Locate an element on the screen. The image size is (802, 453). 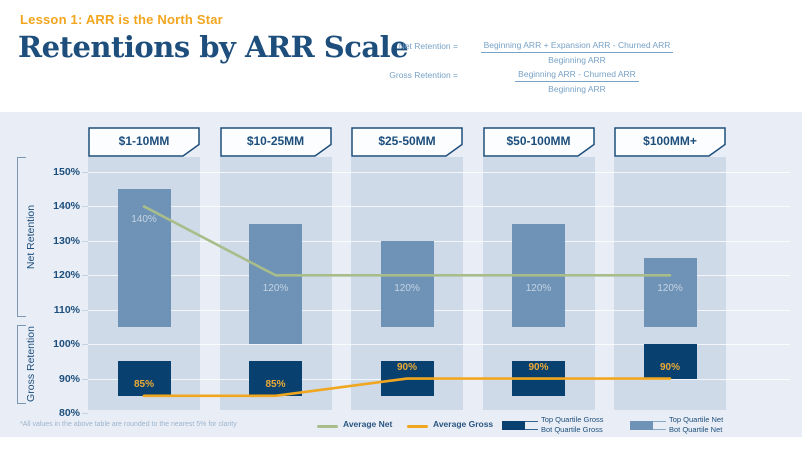
category-tag-label: $1-10MM is located at coordinates (144, 141).